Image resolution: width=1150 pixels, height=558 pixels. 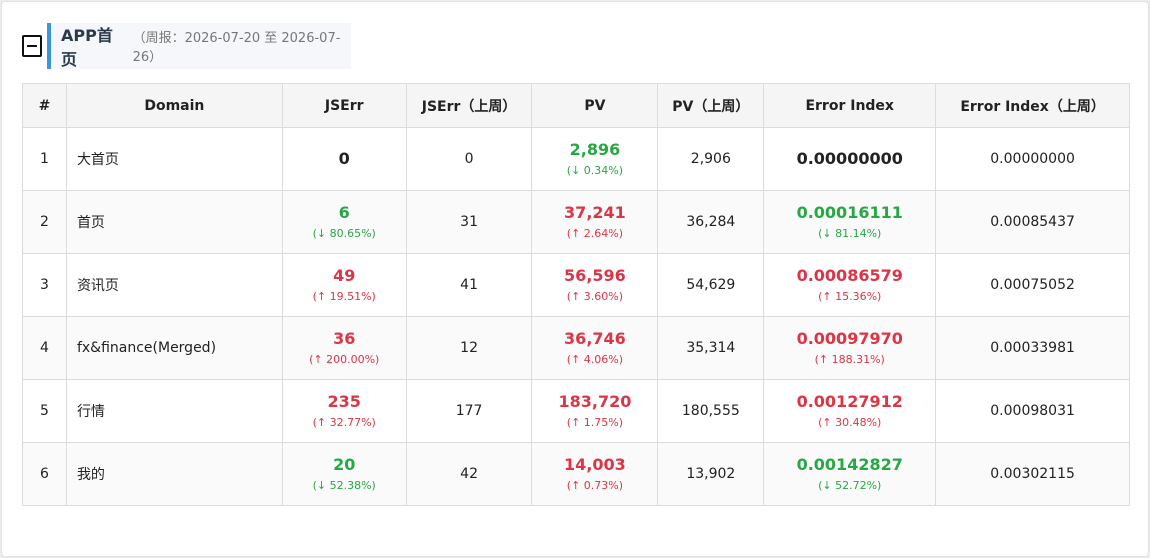 I want to click on jserr-change: (↑ 32.77%), so click(x=344, y=422).